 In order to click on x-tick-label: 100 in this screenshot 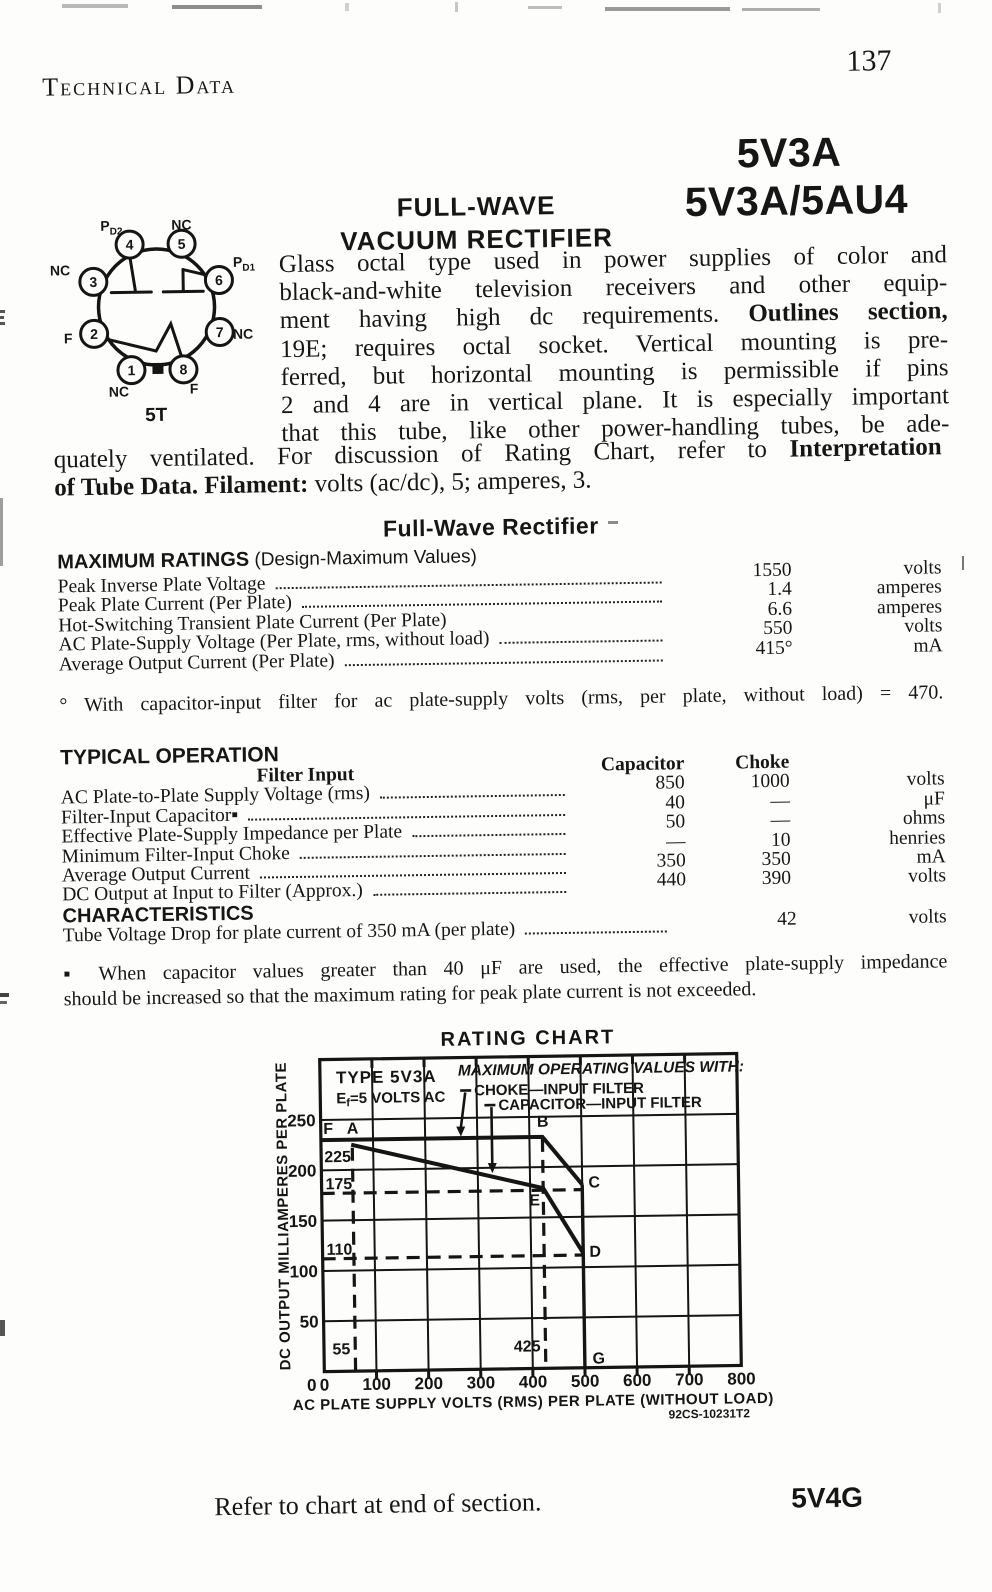, I will do `click(376, 1384)`.